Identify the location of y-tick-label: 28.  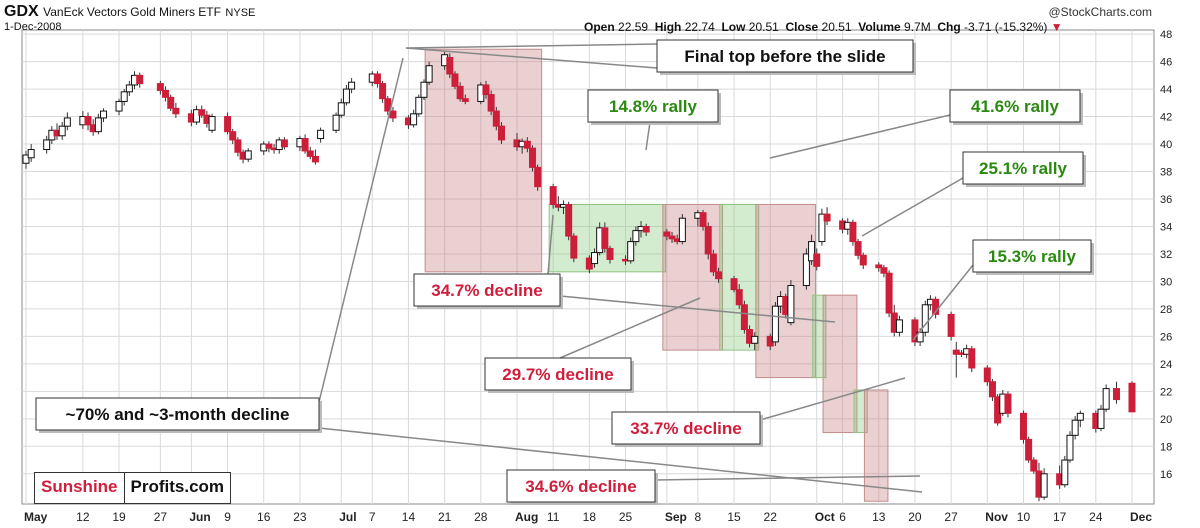
(1166, 310).